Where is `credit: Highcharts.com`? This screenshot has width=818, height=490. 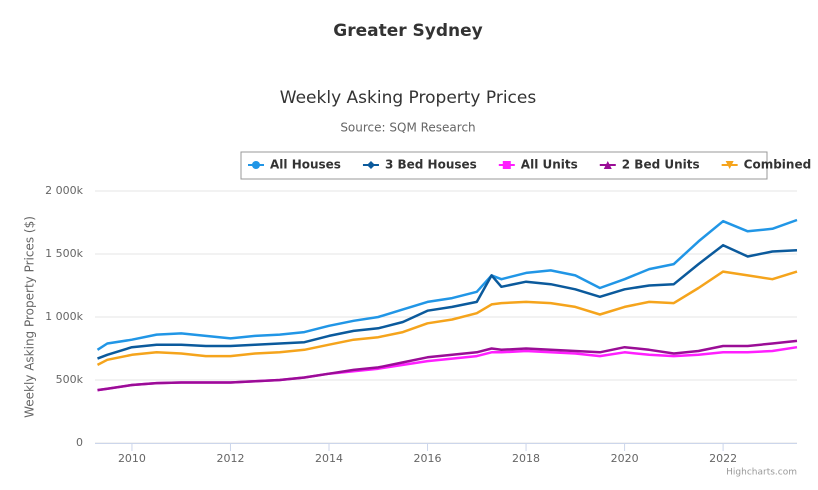 credit: Highcharts.com is located at coordinates (761, 473).